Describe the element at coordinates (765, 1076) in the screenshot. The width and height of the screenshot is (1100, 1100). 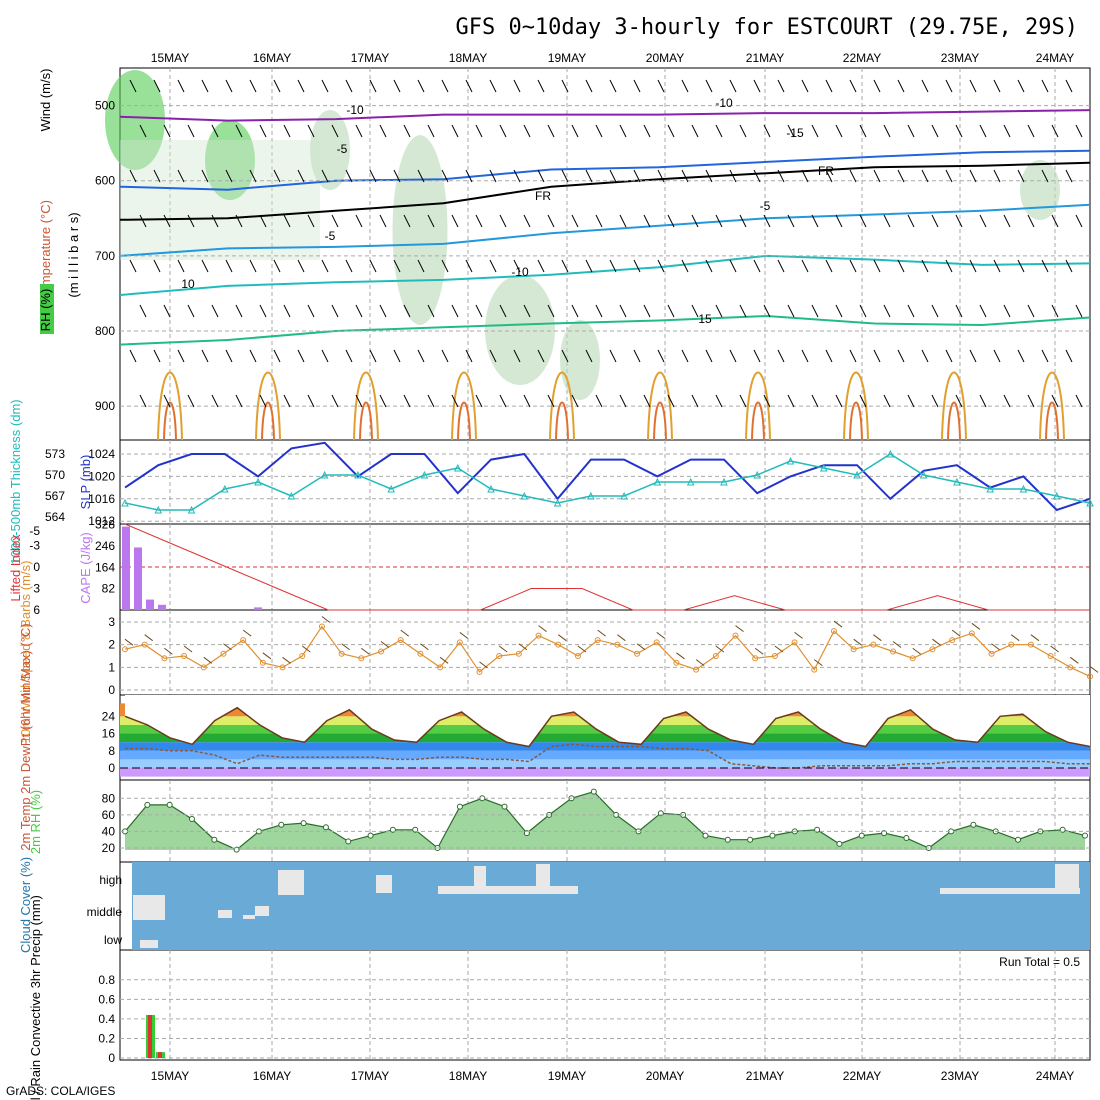
I see `day-label-bottom: 21MAY` at that location.